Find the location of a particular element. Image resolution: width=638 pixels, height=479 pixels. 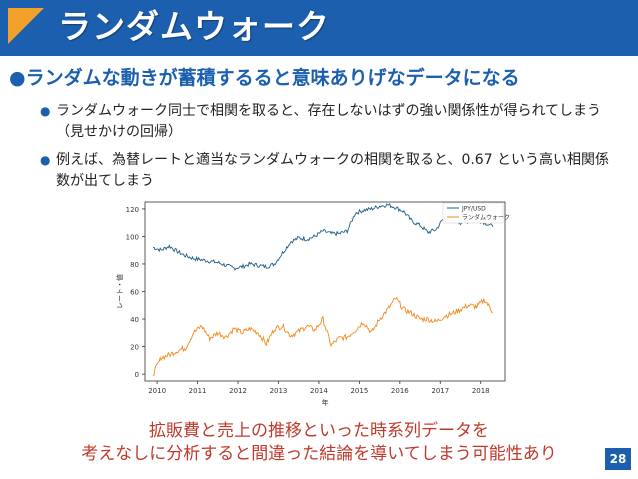

lead-statement: ●ランダムな動きが蓄積するると意味ありげなデータになる is located at coordinates (264, 78).